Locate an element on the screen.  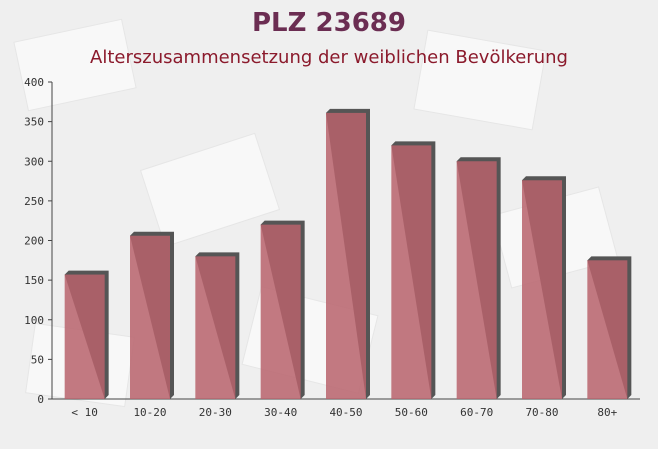
y-tick-label: 0 is located at coordinates (40, 399).